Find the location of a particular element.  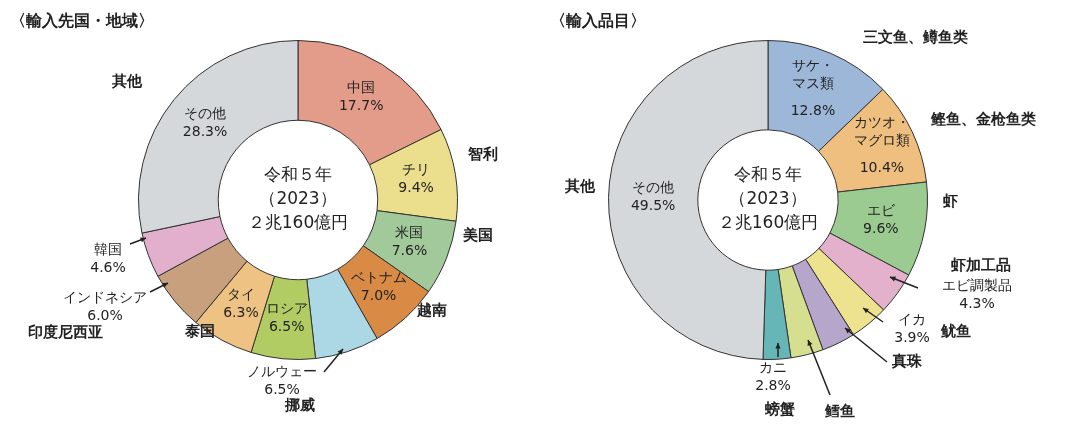

data-label: 6.0% is located at coordinates (105, 314).